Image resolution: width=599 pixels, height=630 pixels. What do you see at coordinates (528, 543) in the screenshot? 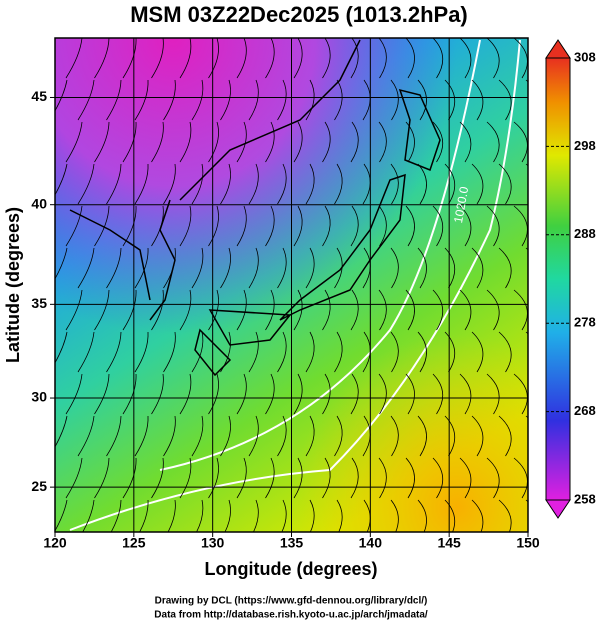
I see `x-tick-label: 150` at bounding box center [528, 543].